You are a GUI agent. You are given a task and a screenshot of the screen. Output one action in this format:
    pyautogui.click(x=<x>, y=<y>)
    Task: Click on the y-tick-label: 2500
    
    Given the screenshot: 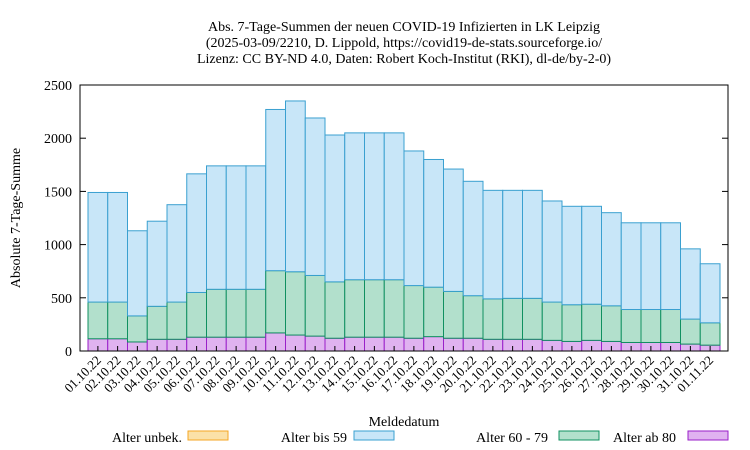 What is the action you would take?
    pyautogui.click(x=58, y=86)
    